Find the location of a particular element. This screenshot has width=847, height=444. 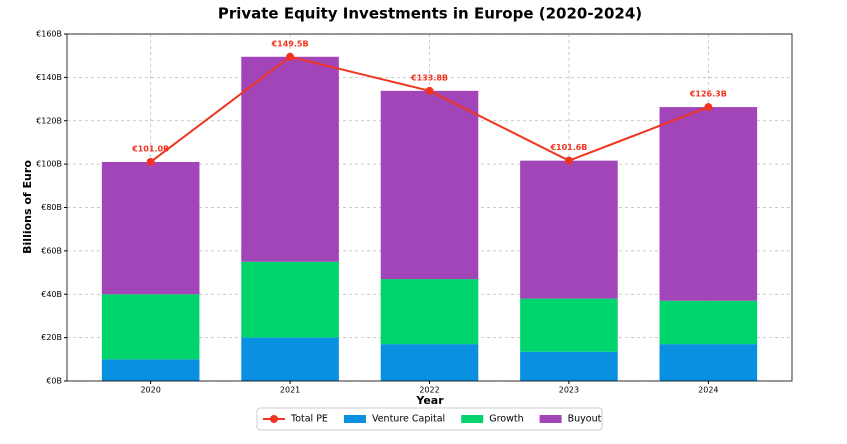

legend-marker is located at coordinates (274, 419).